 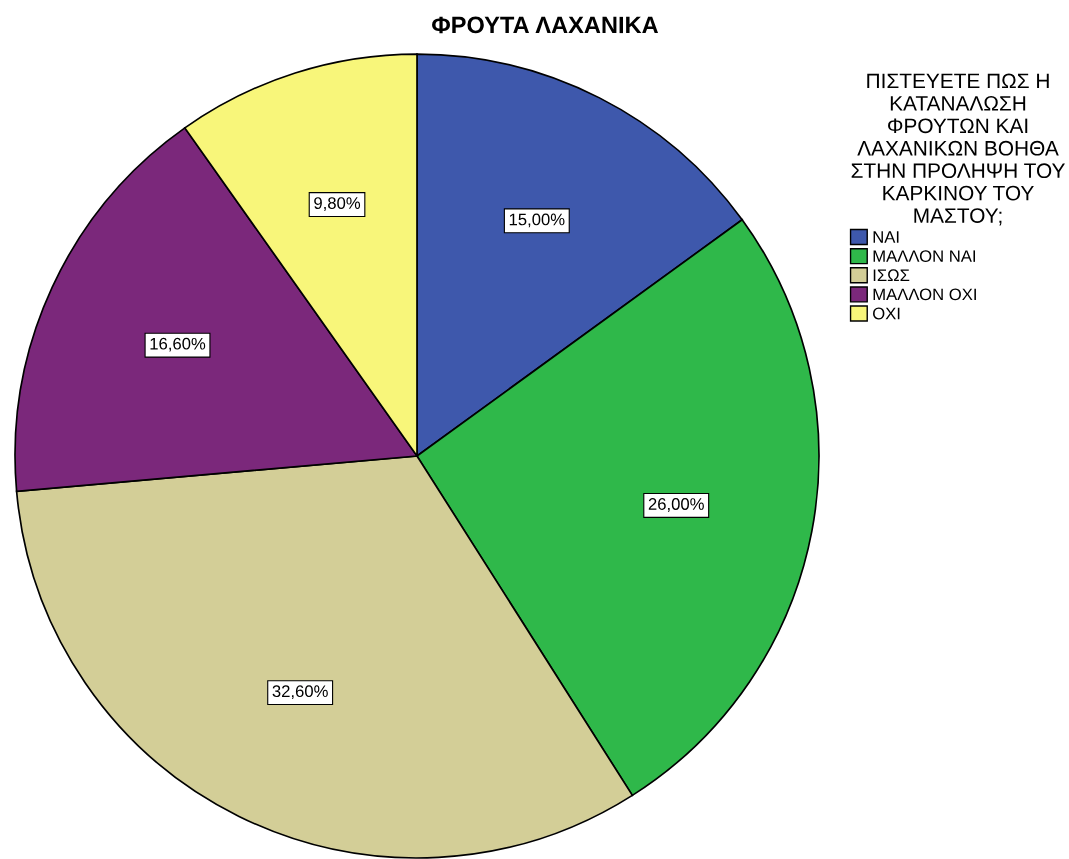 I want to click on chart-title: ΦΡΟΥΤΑ ΛΑΧΑΝΙΚΑ, so click(x=545, y=25).